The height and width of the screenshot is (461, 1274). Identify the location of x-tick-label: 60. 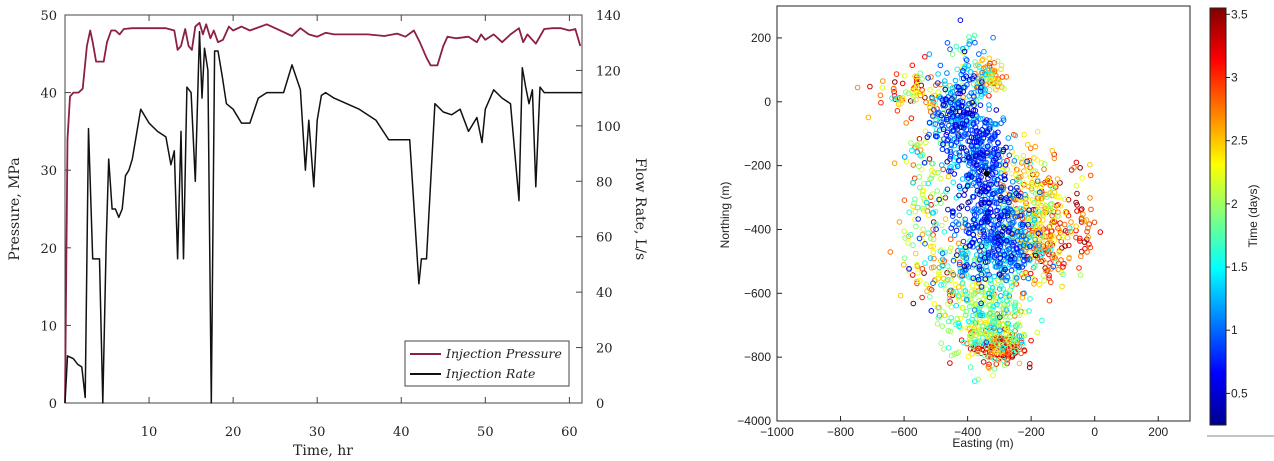
(569, 432).